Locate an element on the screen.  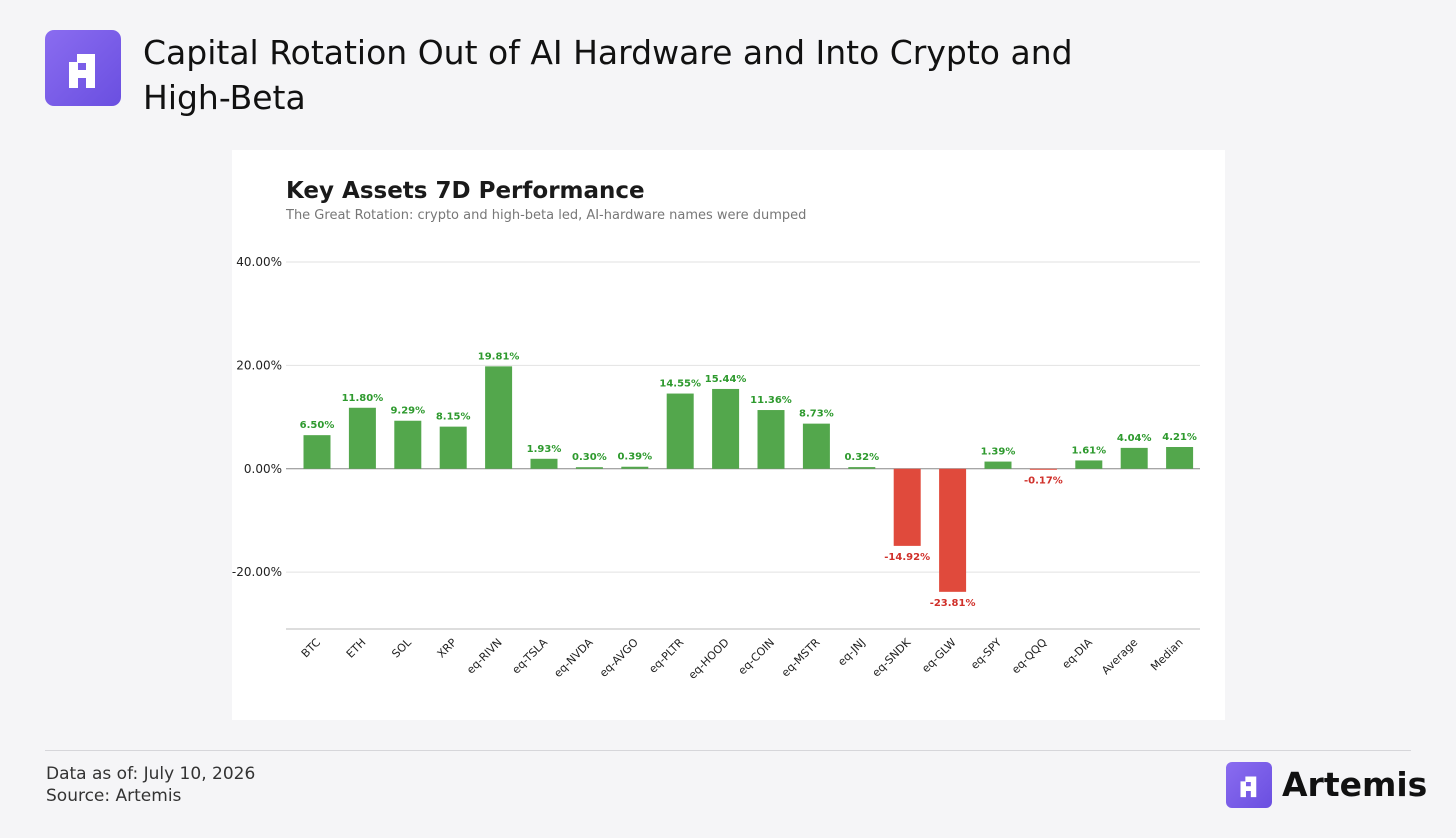
x-tick-label: eq-PLTR is located at coordinates (666, 656).